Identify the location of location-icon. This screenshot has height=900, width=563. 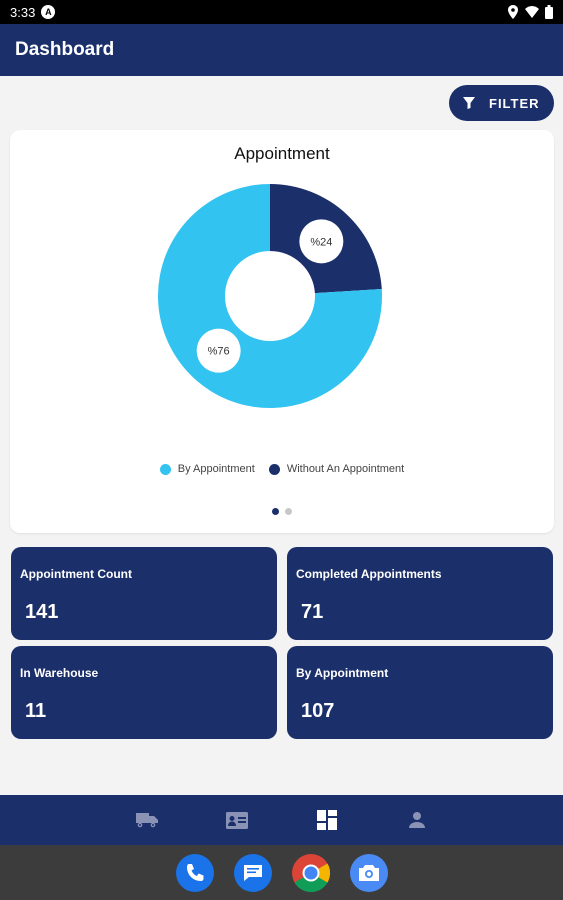
(513, 12).